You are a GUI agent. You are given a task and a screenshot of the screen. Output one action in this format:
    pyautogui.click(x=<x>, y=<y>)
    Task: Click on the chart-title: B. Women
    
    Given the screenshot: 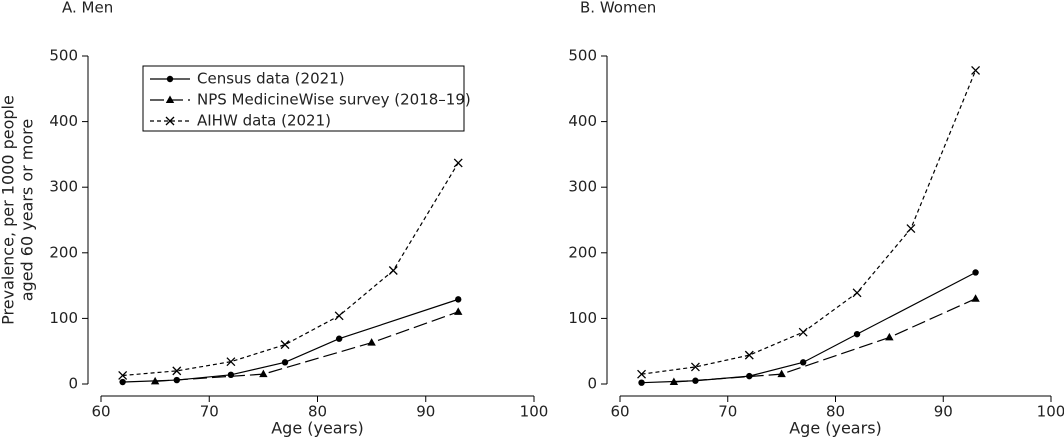 What is the action you would take?
    pyautogui.click(x=618, y=8)
    